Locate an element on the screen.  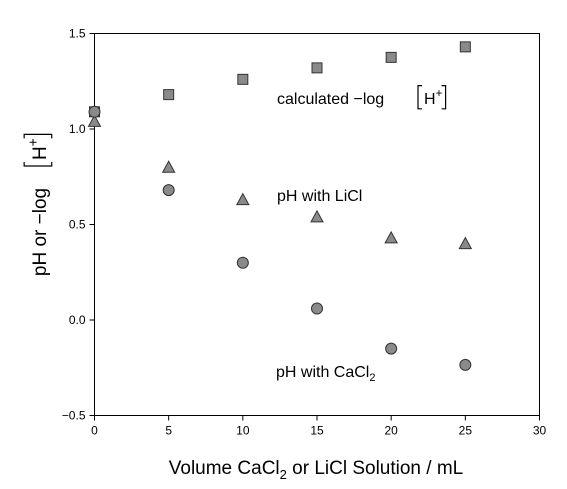
x-axis-title: Volume CaCl2 or LiCl Solution / mL is located at coordinates (316, 470).